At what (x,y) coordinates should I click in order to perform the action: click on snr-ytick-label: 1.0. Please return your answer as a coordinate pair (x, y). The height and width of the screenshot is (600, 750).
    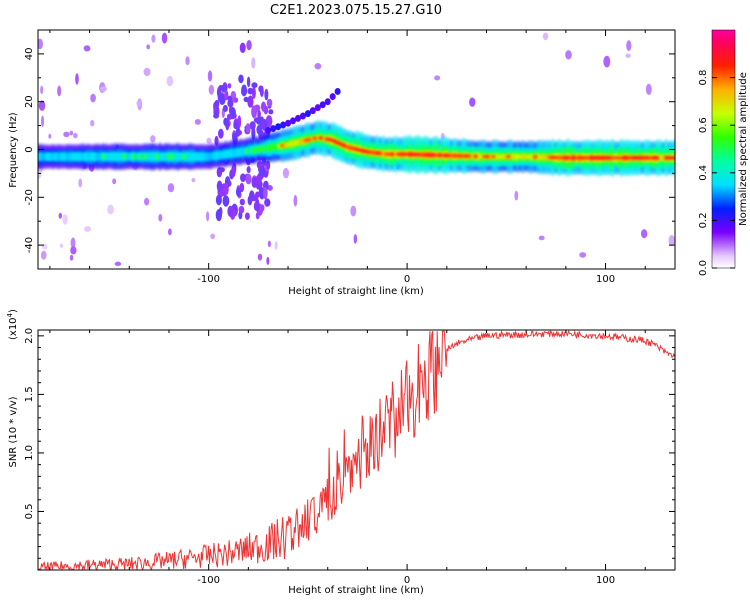
    Looking at the image, I should click on (29, 453).